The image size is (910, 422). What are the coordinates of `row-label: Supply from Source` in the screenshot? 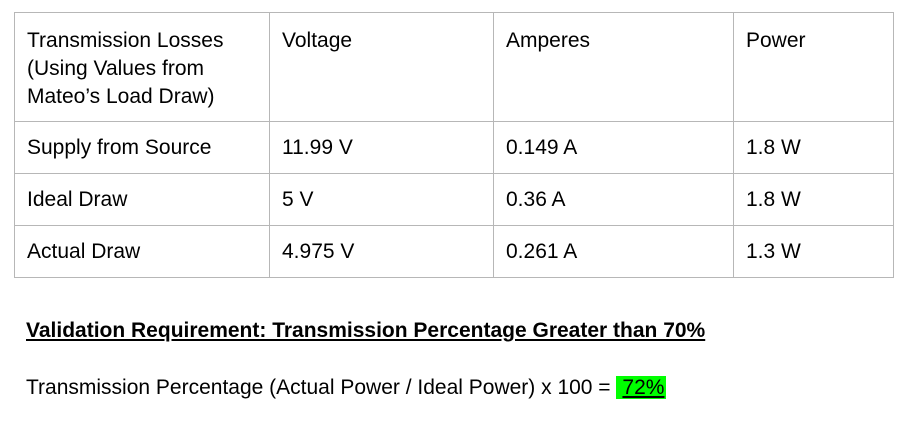 It's located at (142, 147).